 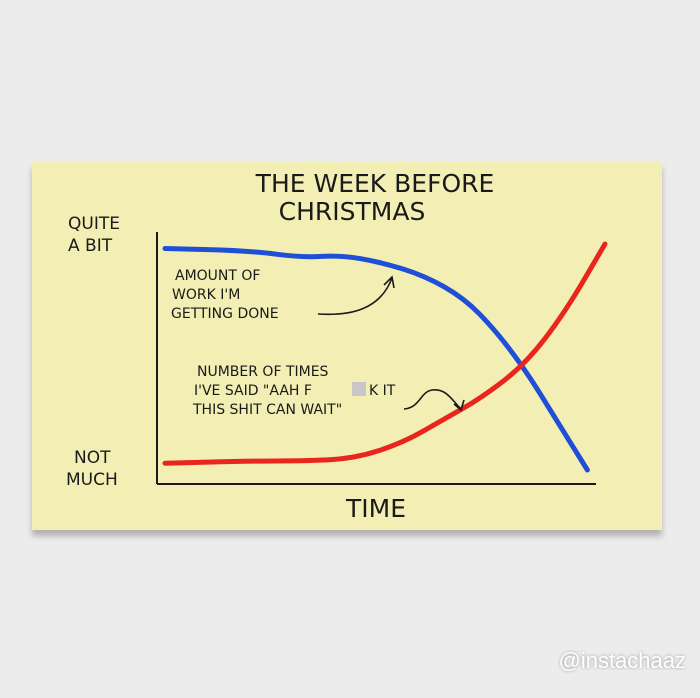 What do you see at coordinates (92, 480) in the screenshot?
I see `y-label-bottom-2: MUCH` at bounding box center [92, 480].